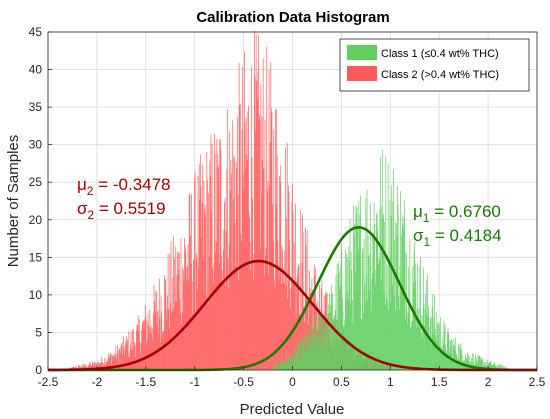  What do you see at coordinates (341, 382) in the screenshot?
I see `x-tick-label: 0.5` at bounding box center [341, 382].